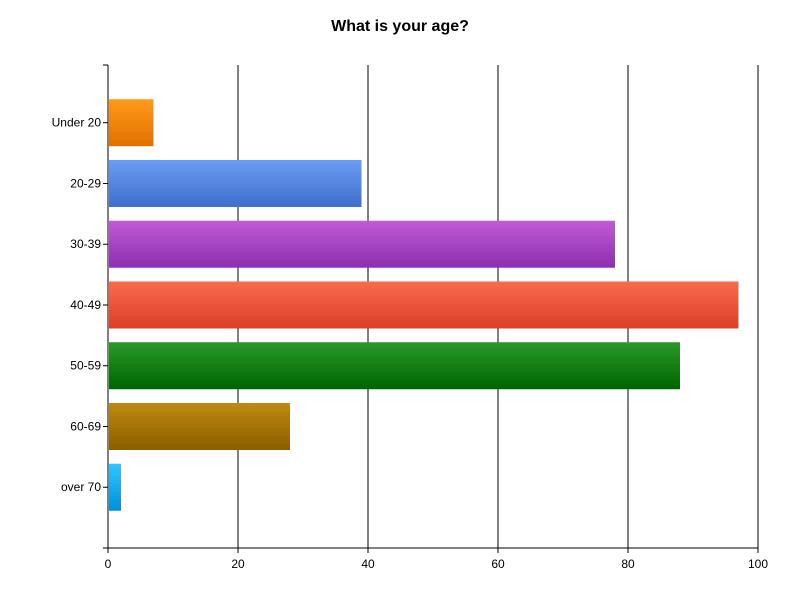 Image resolution: width=800 pixels, height=600 pixels. Describe the element at coordinates (498, 564) in the screenshot. I see `x-tick-label: 60` at that location.